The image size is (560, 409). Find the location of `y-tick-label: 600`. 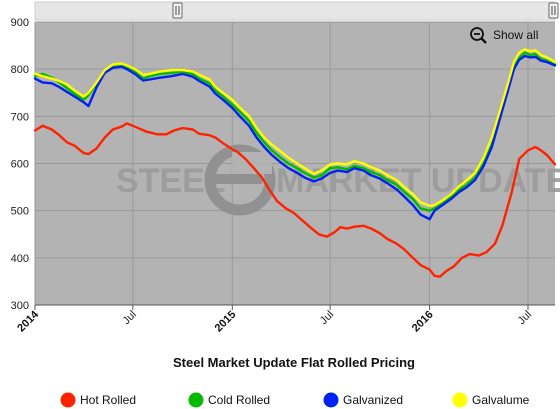

y-tick-label: 600 is located at coordinates (20, 165).